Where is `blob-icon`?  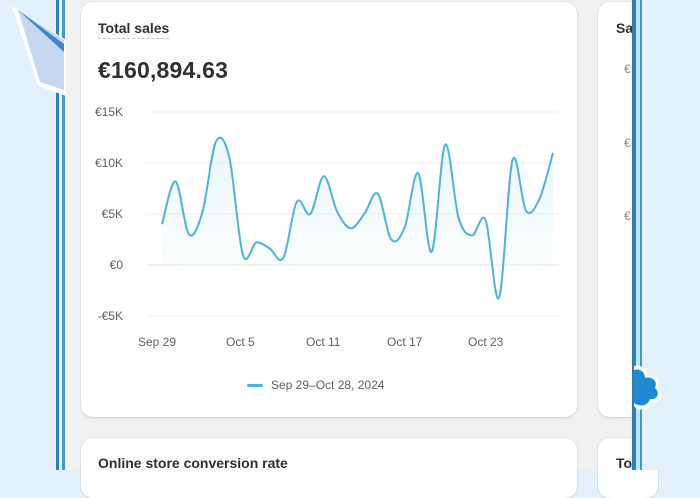
blob-icon is located at coordinates (648, 387).